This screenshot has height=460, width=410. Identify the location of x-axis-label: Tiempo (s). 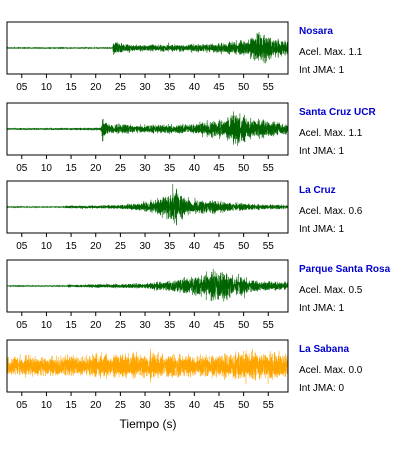
(148, 424).